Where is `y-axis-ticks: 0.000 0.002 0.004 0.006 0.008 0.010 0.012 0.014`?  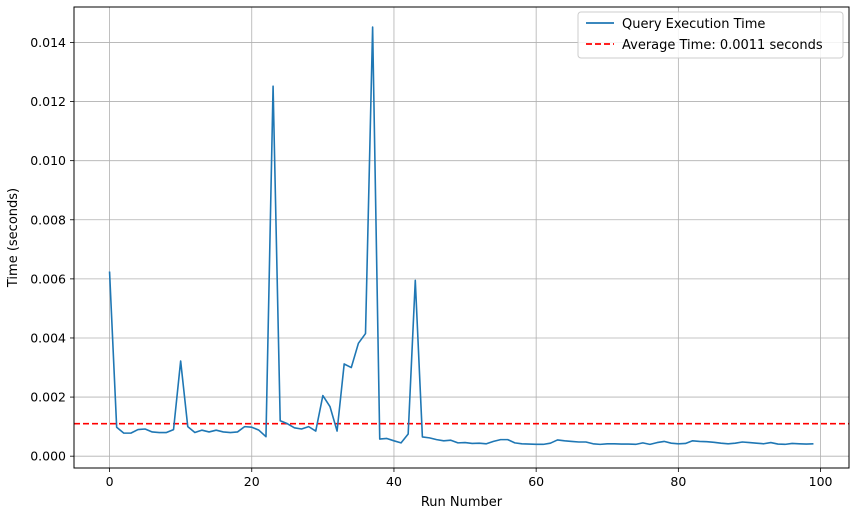 y-axis-ticks: 0.000 0.002 0.004 0.006 0.008 0.010 0.012 0.014 is located at coordinates (52, 249).